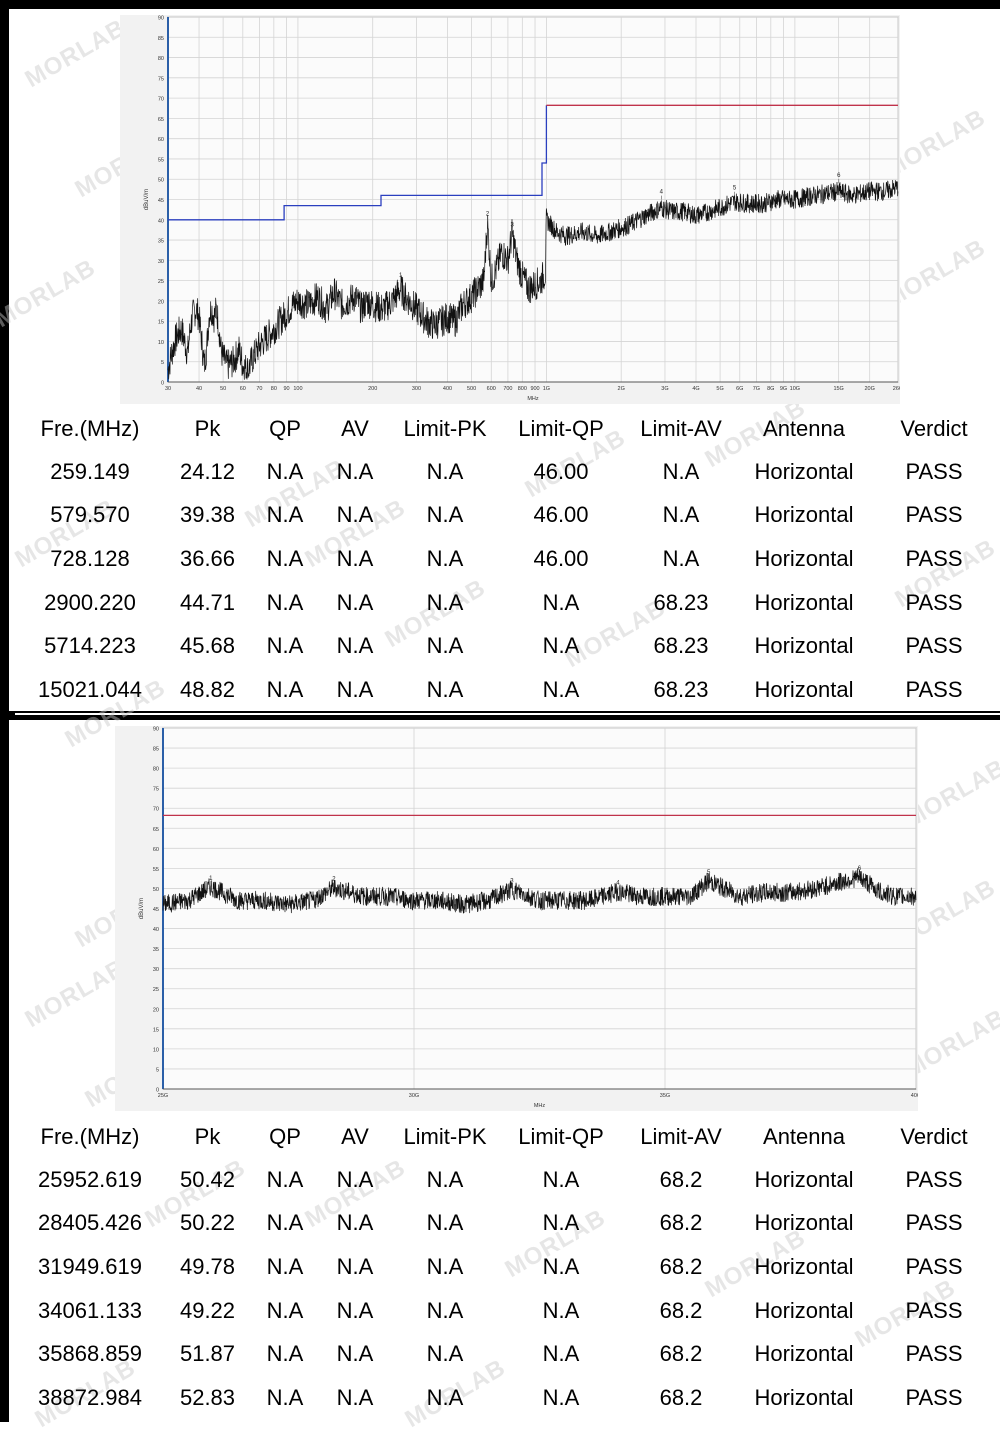 Image resolution: width=1000 pixels, height=1434 pixels. I want to click on x-tick-label: 600, so click(491, 389).